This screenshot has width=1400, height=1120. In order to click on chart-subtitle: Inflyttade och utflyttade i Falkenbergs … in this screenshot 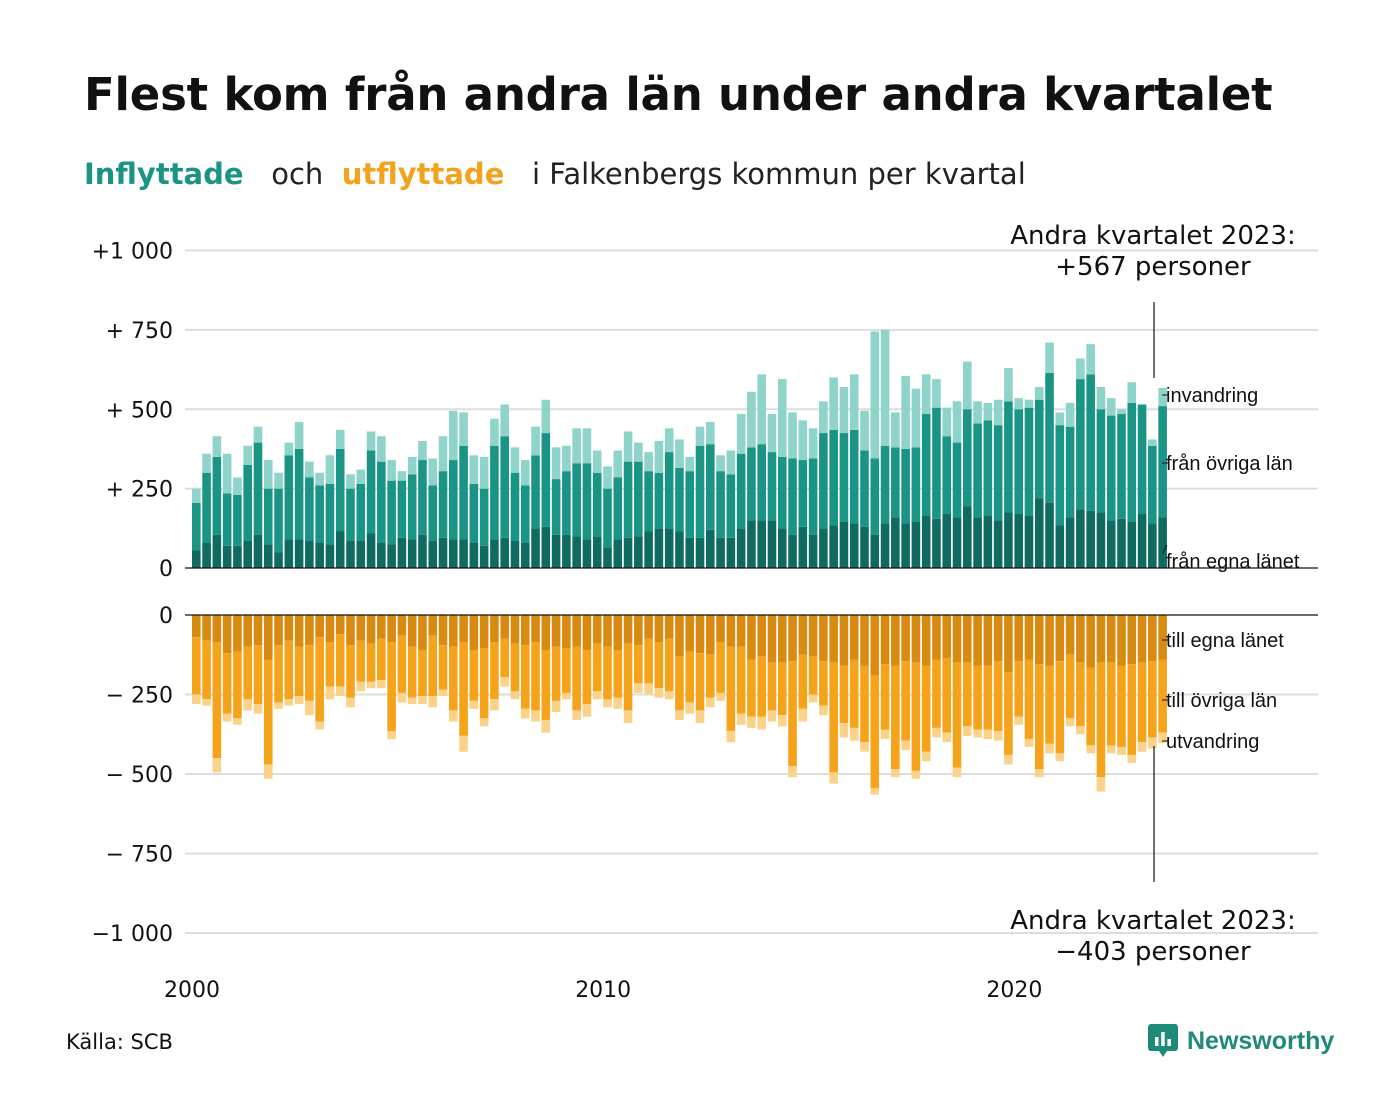, I will do `click(555, 174)`.